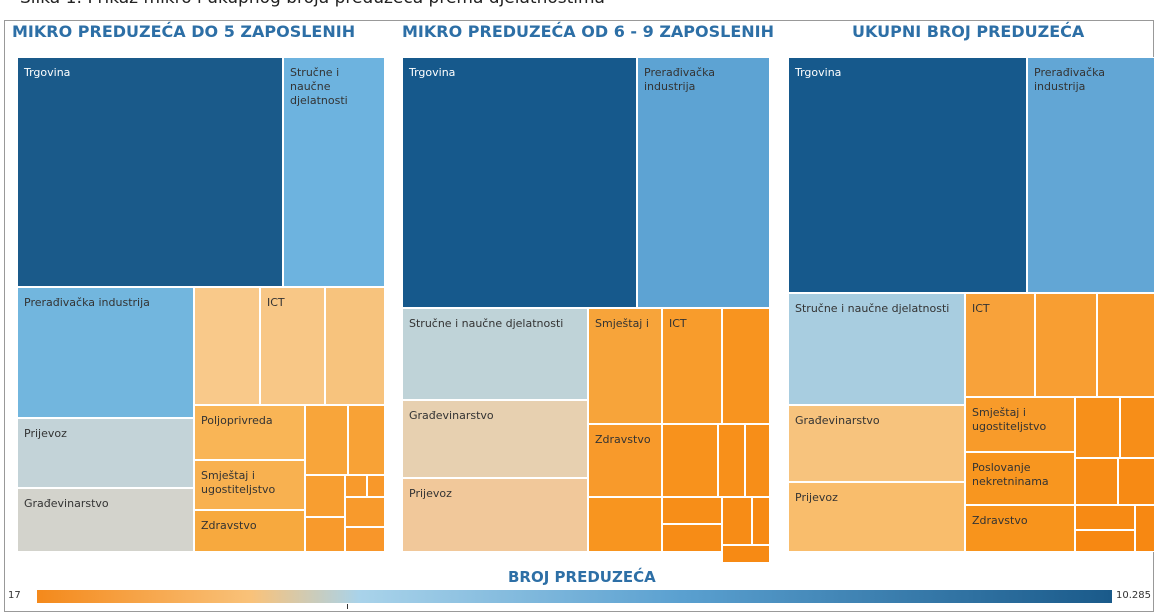 This screenshot has width=1157, height=616. I want to click on treemap-tile: Poslovanje nekretninama, so click(1020, 478).